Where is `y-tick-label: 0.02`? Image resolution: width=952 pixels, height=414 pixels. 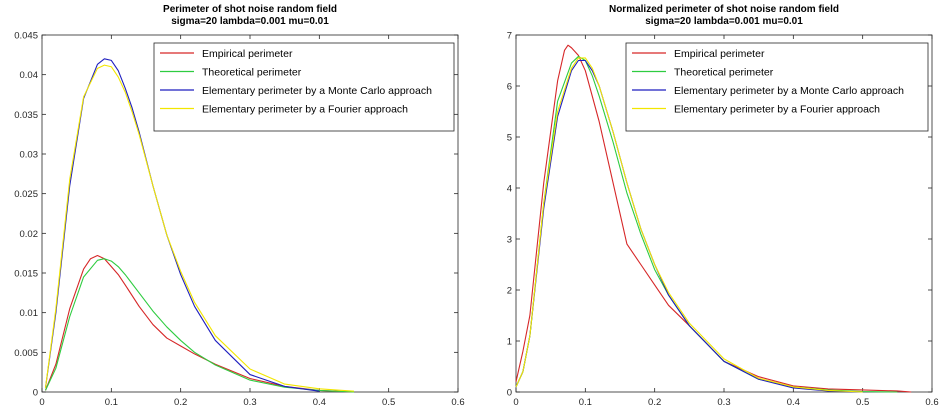
y-tick-label: 0.02 is located at coordinates (29, 234).